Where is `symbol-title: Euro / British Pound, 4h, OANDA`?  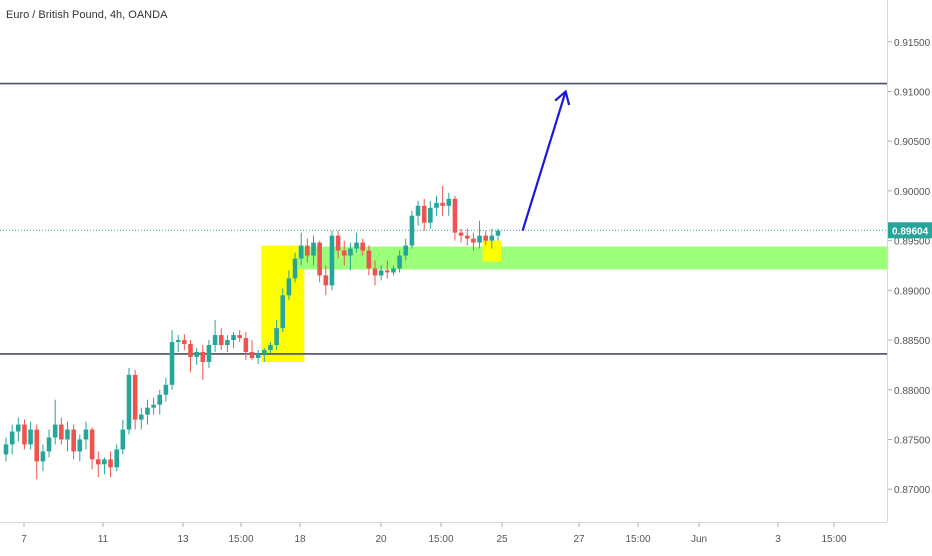
symbol-title: Euro / British Pound, 4h, OANDA is located at coordinates (87, 15).